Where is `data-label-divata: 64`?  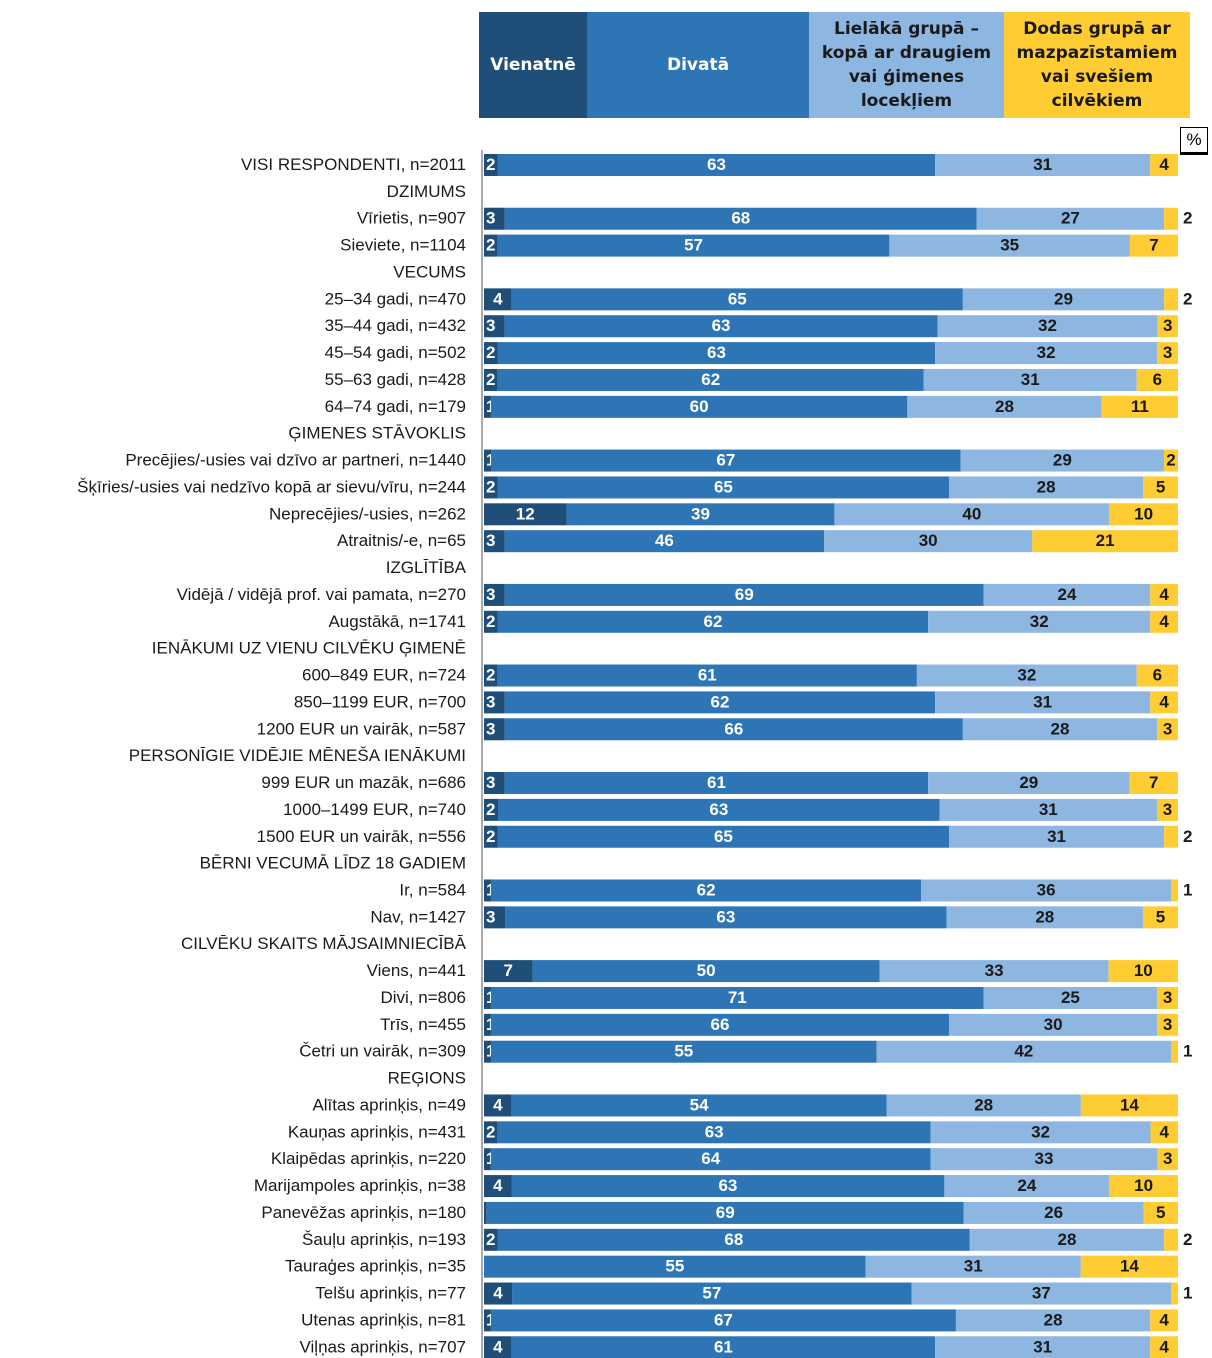
data-label-divata: 64 is located at coordinates (710, 1158).